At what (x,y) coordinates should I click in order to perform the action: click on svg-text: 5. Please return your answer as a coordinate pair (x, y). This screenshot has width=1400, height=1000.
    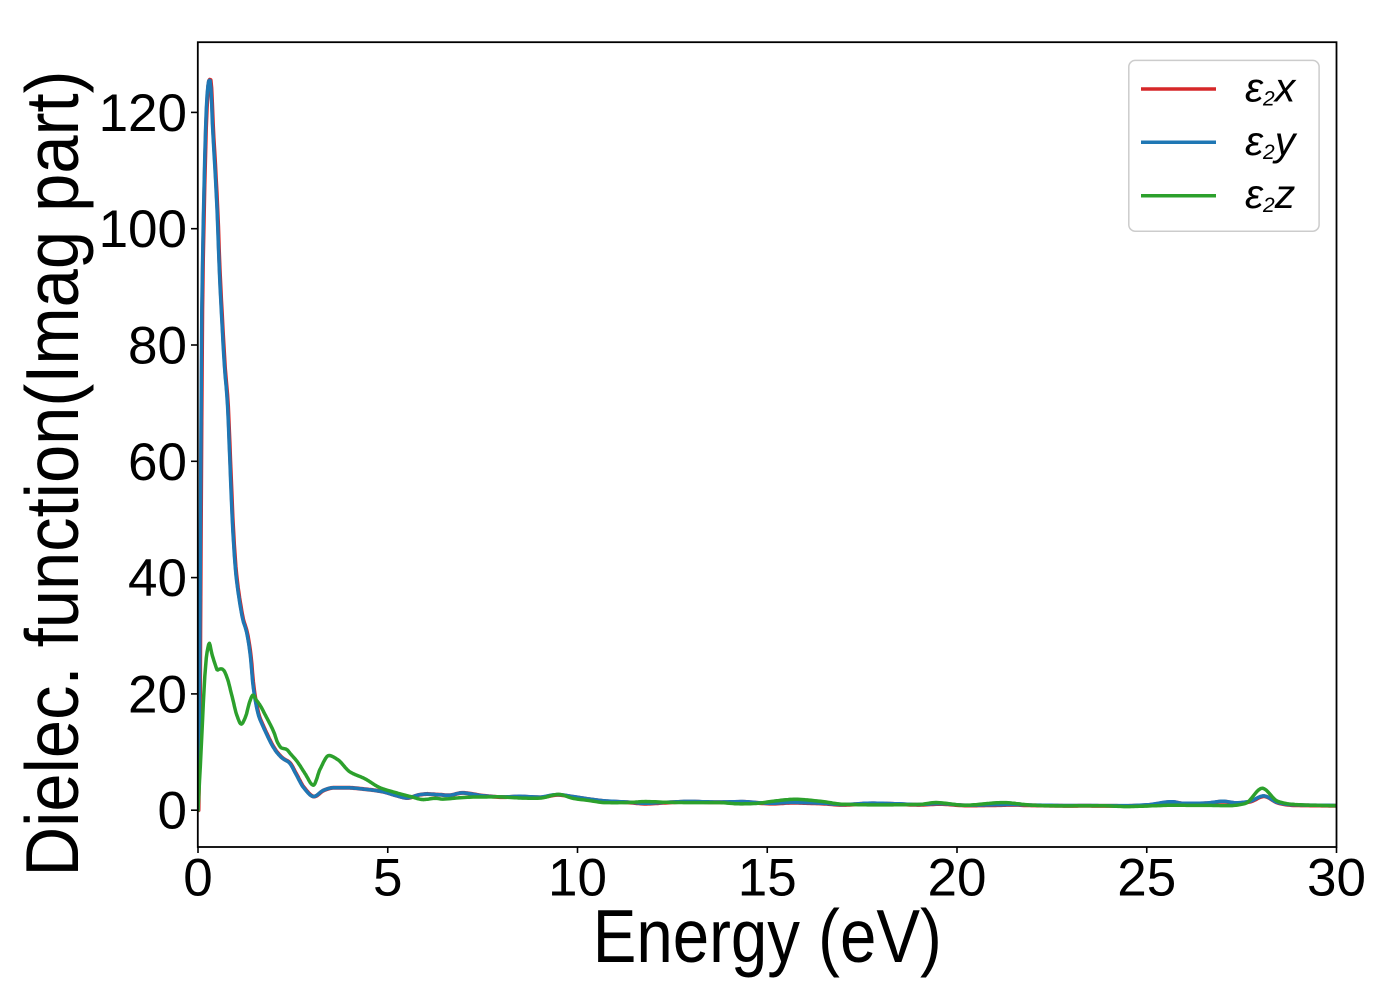
    Looking at the image, I should click on (387, 878).